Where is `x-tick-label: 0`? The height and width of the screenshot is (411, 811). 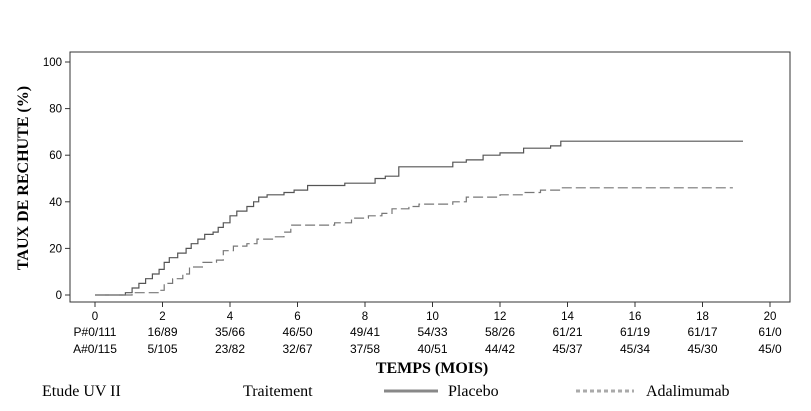
x-tick-label: 0 is located at coordinates (95, 317).